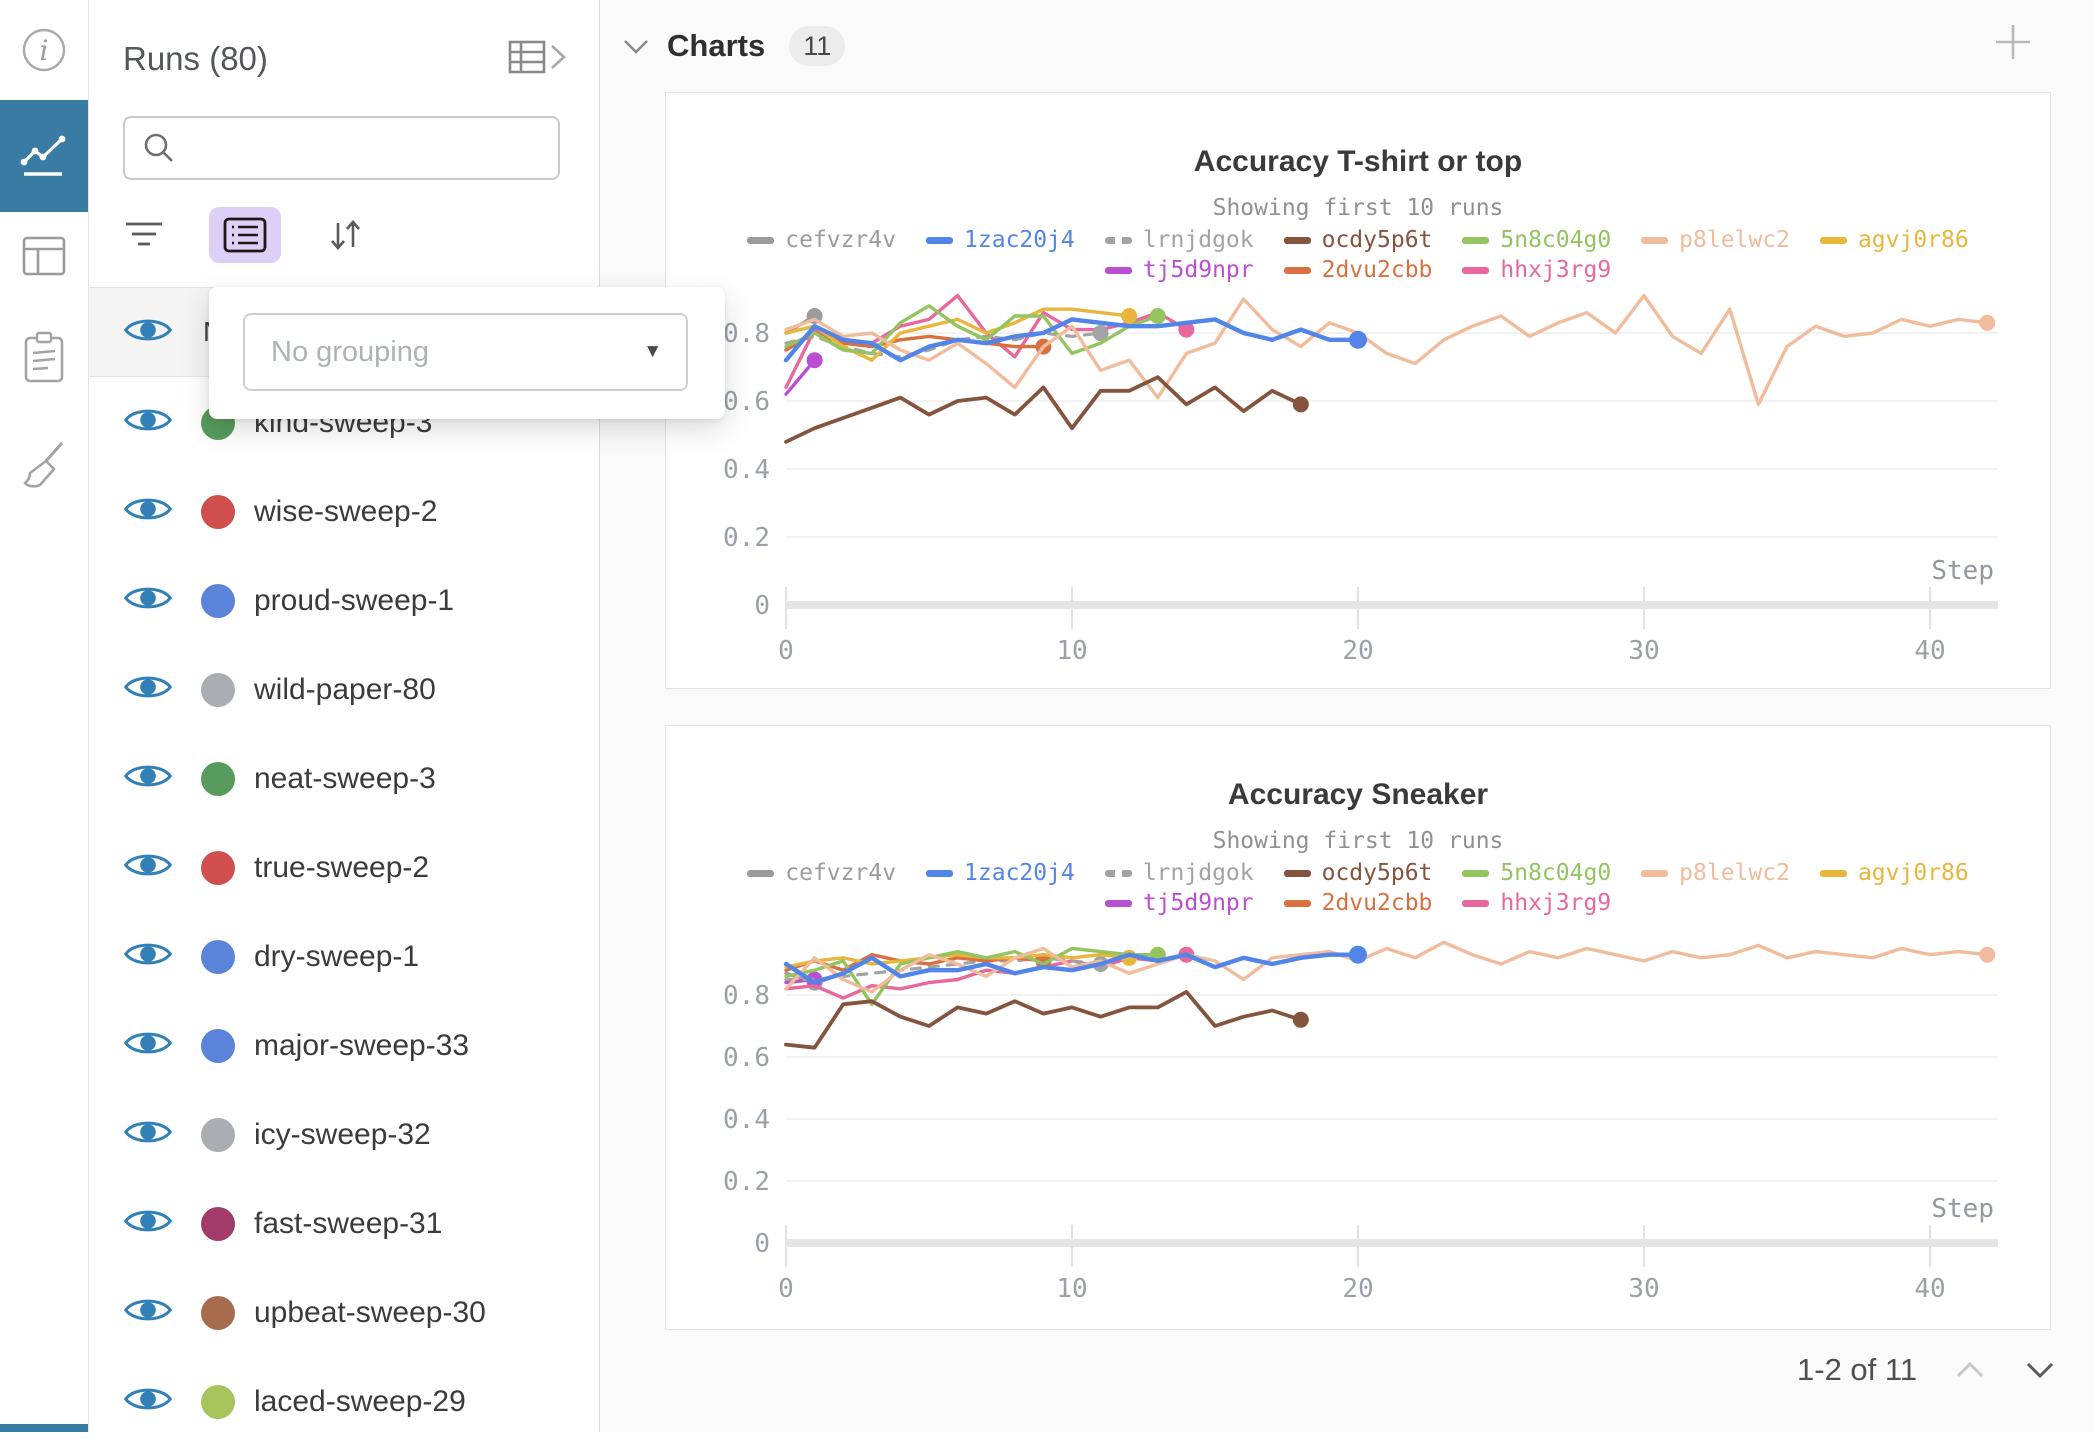 The image size is (2094, 1446). I want to click on svg-text: 0.6, so click(746, 1058).